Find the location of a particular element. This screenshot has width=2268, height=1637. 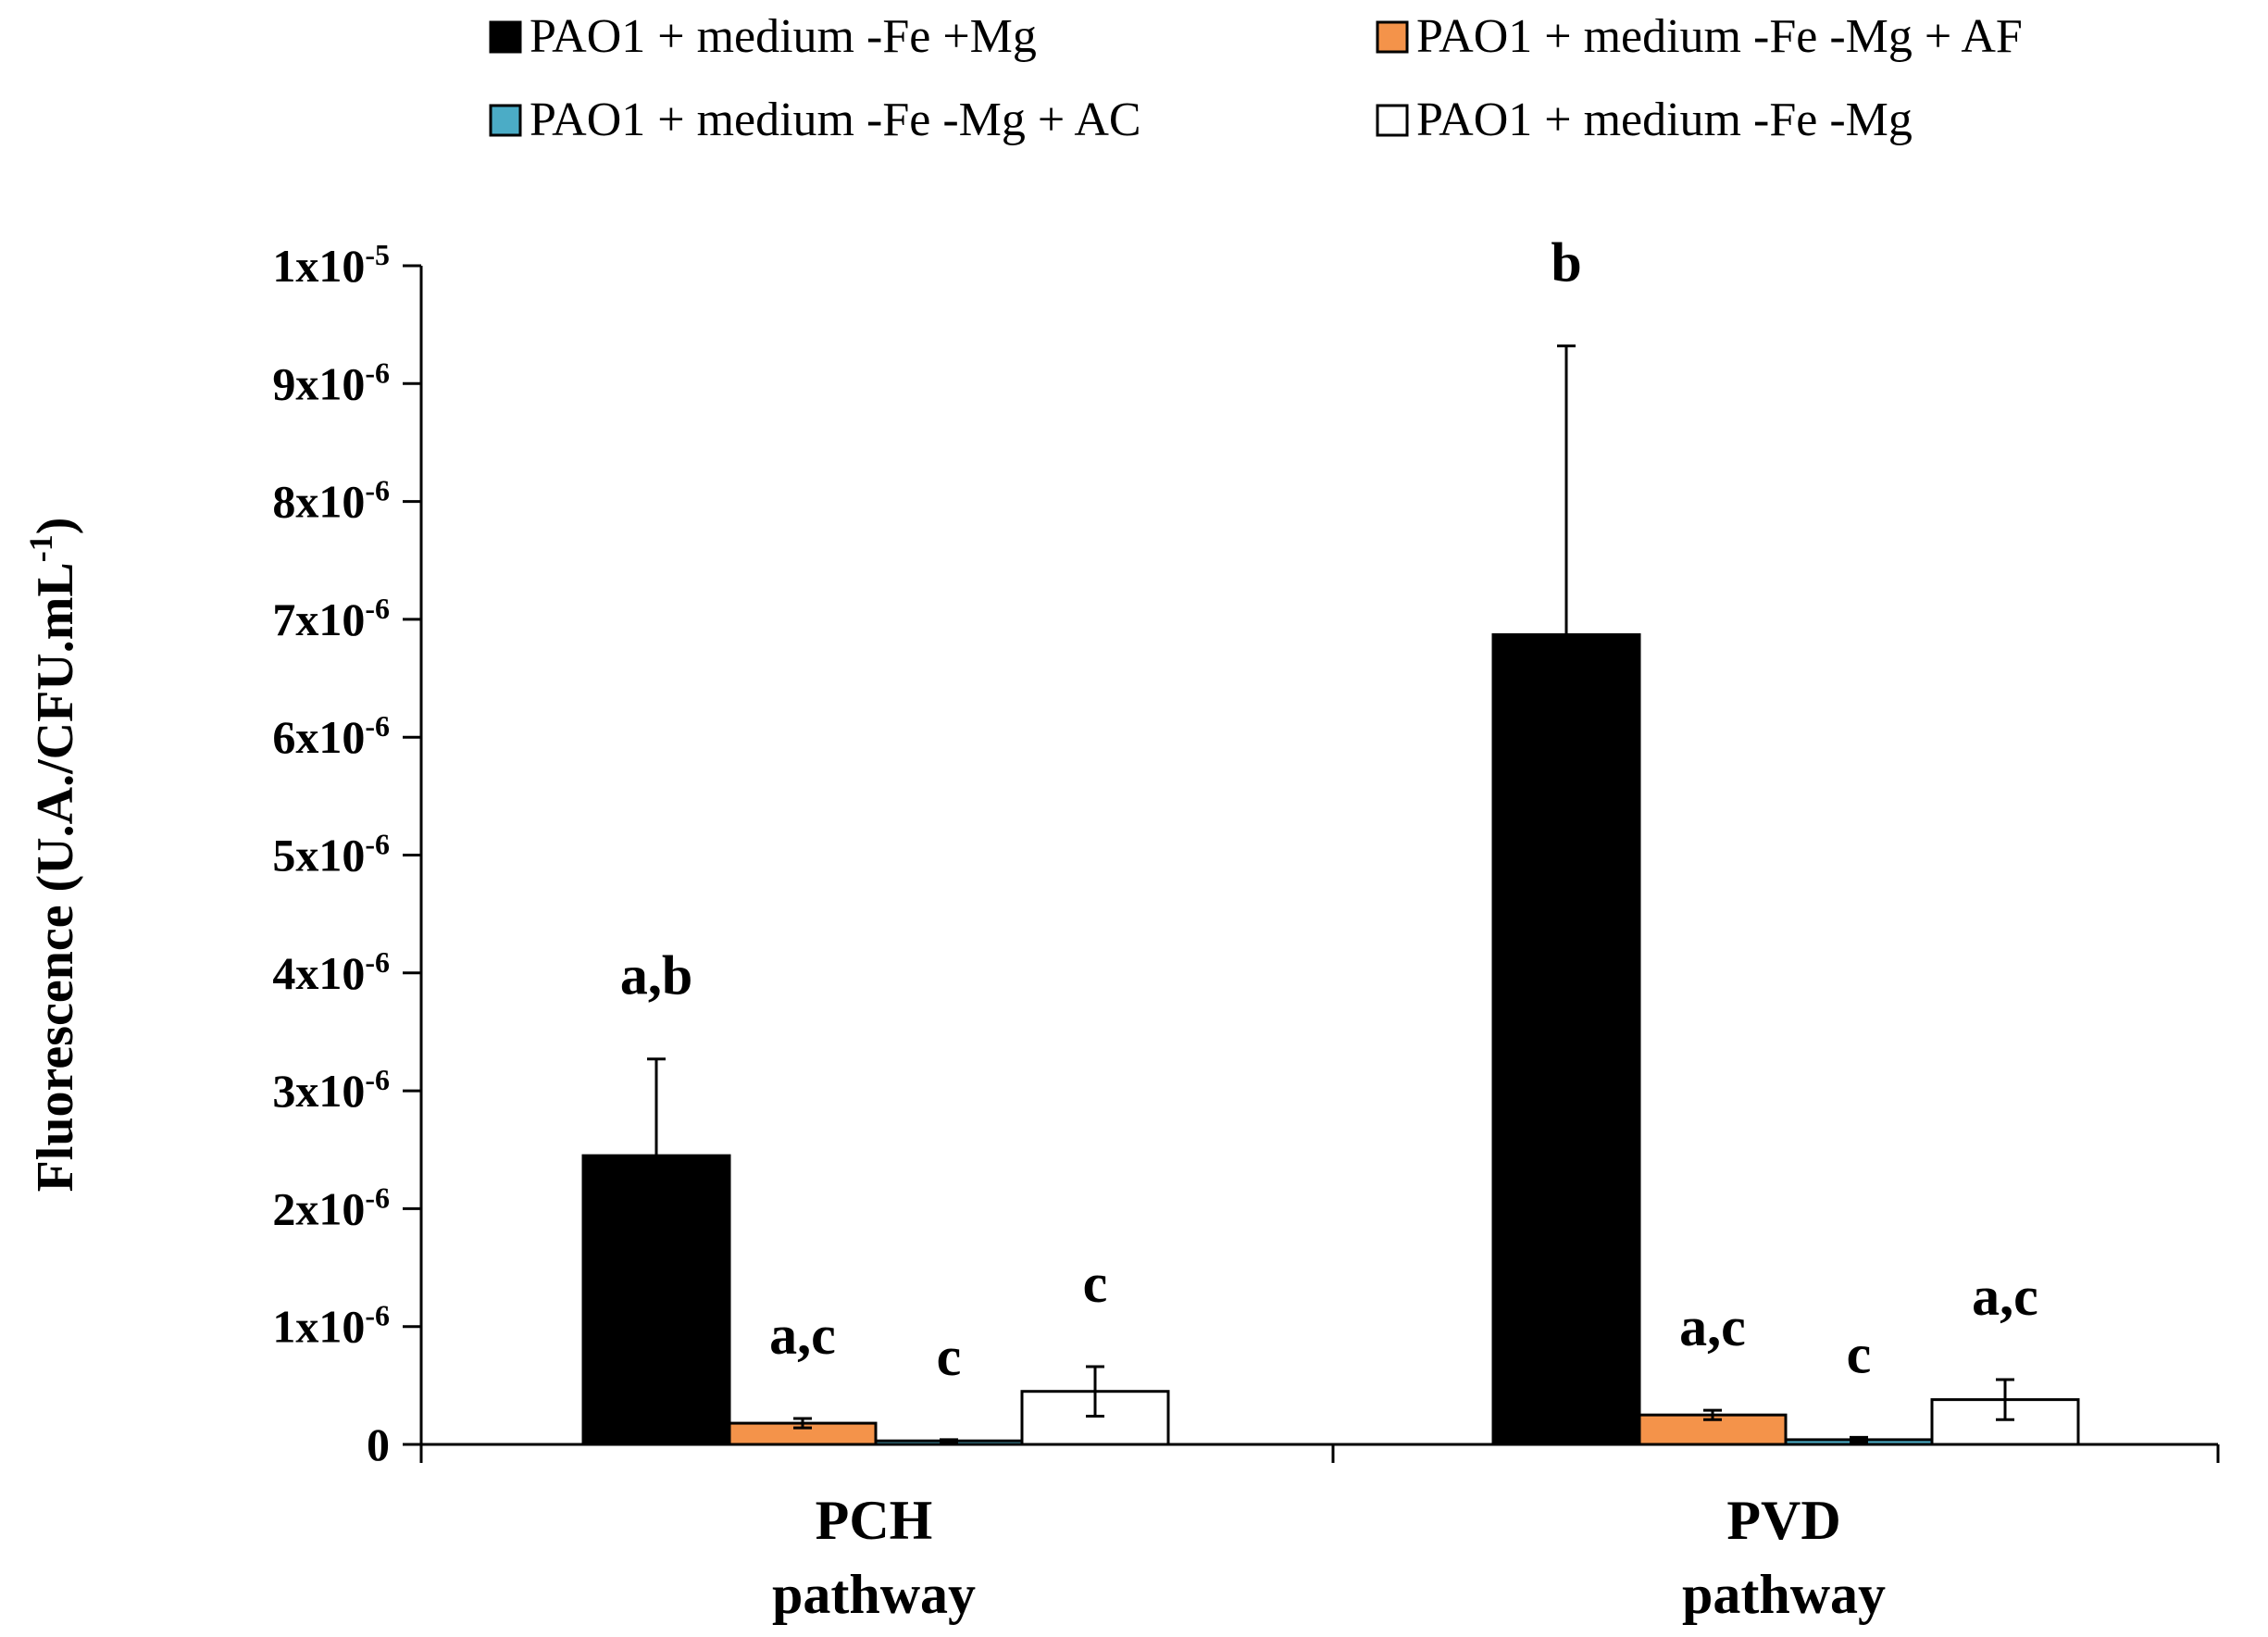

legend-entry: PAO1 + medium -Fe -Mg + AC is located at coordinates (815, 120).